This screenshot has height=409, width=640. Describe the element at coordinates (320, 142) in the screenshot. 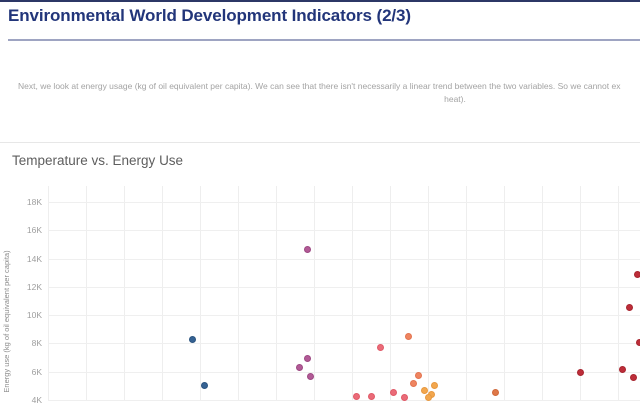

I see `section-divider` at that location.